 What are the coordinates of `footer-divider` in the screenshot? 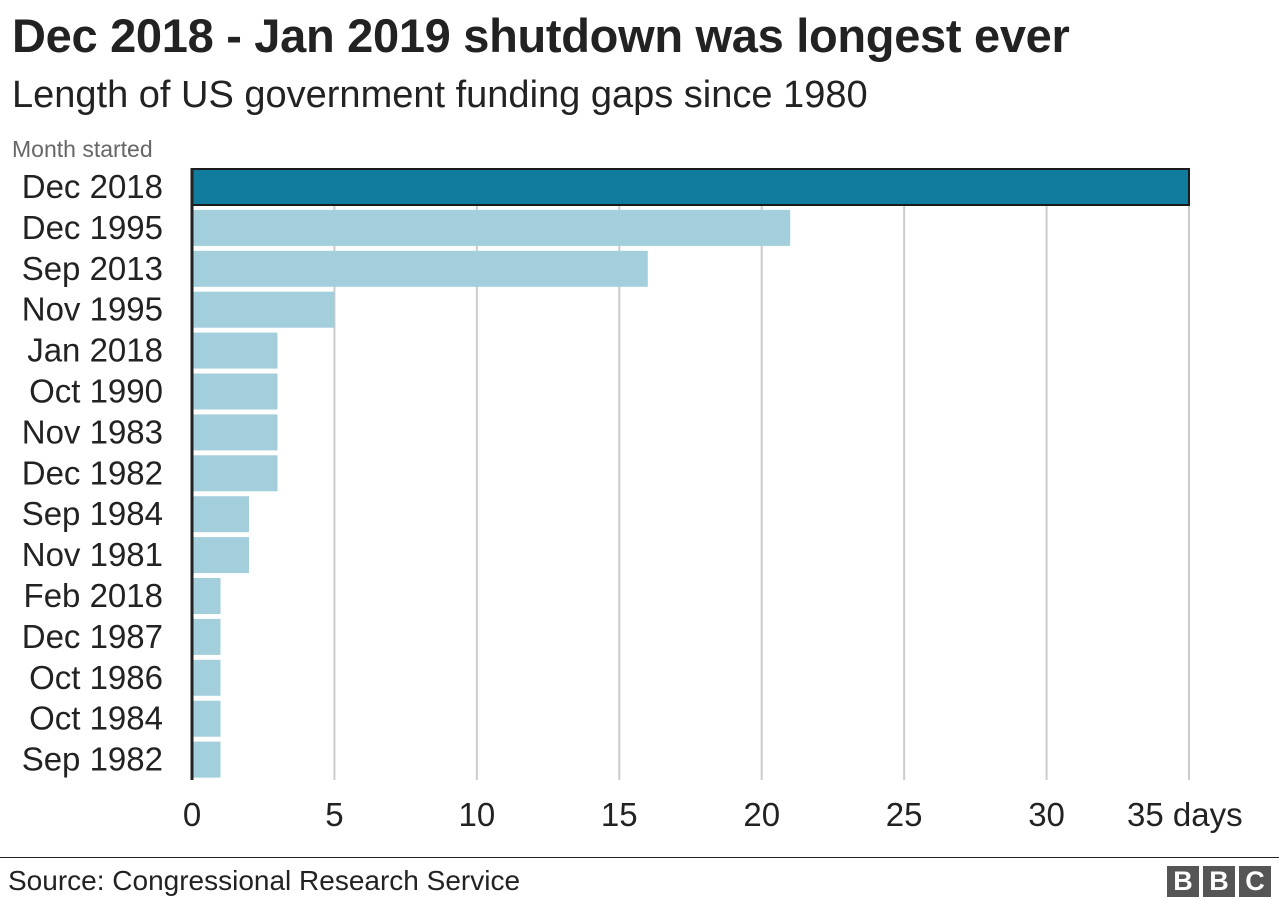 It's located at (639, 857).